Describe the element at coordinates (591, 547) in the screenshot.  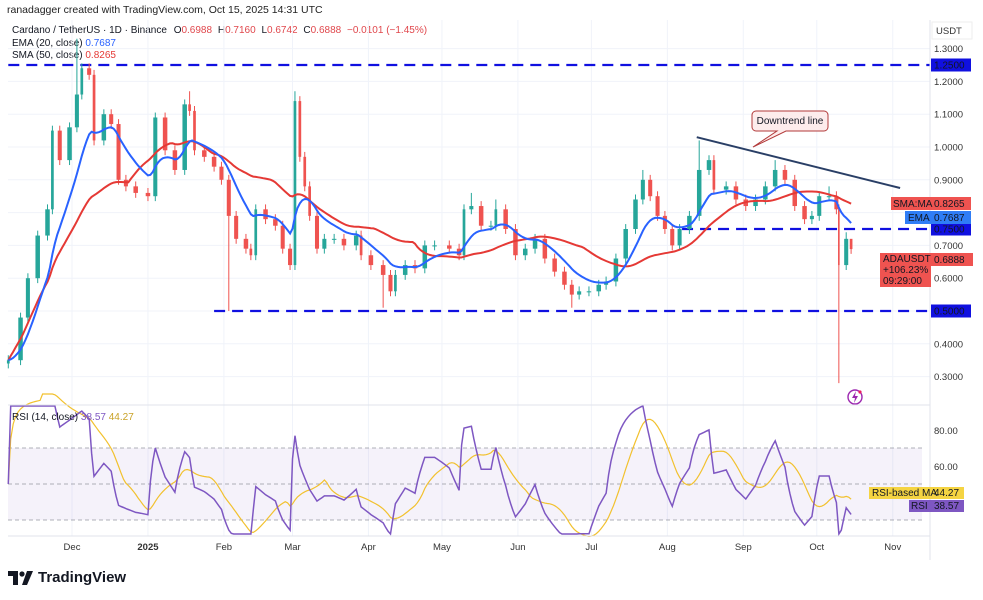
I see `time-tick-label: Jul` at that location.